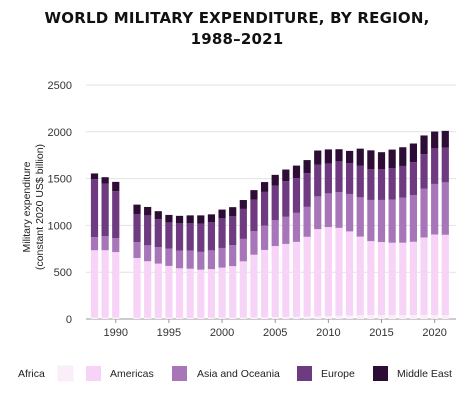  I want to click on y-tick-label: 2000, so click(60, 133).